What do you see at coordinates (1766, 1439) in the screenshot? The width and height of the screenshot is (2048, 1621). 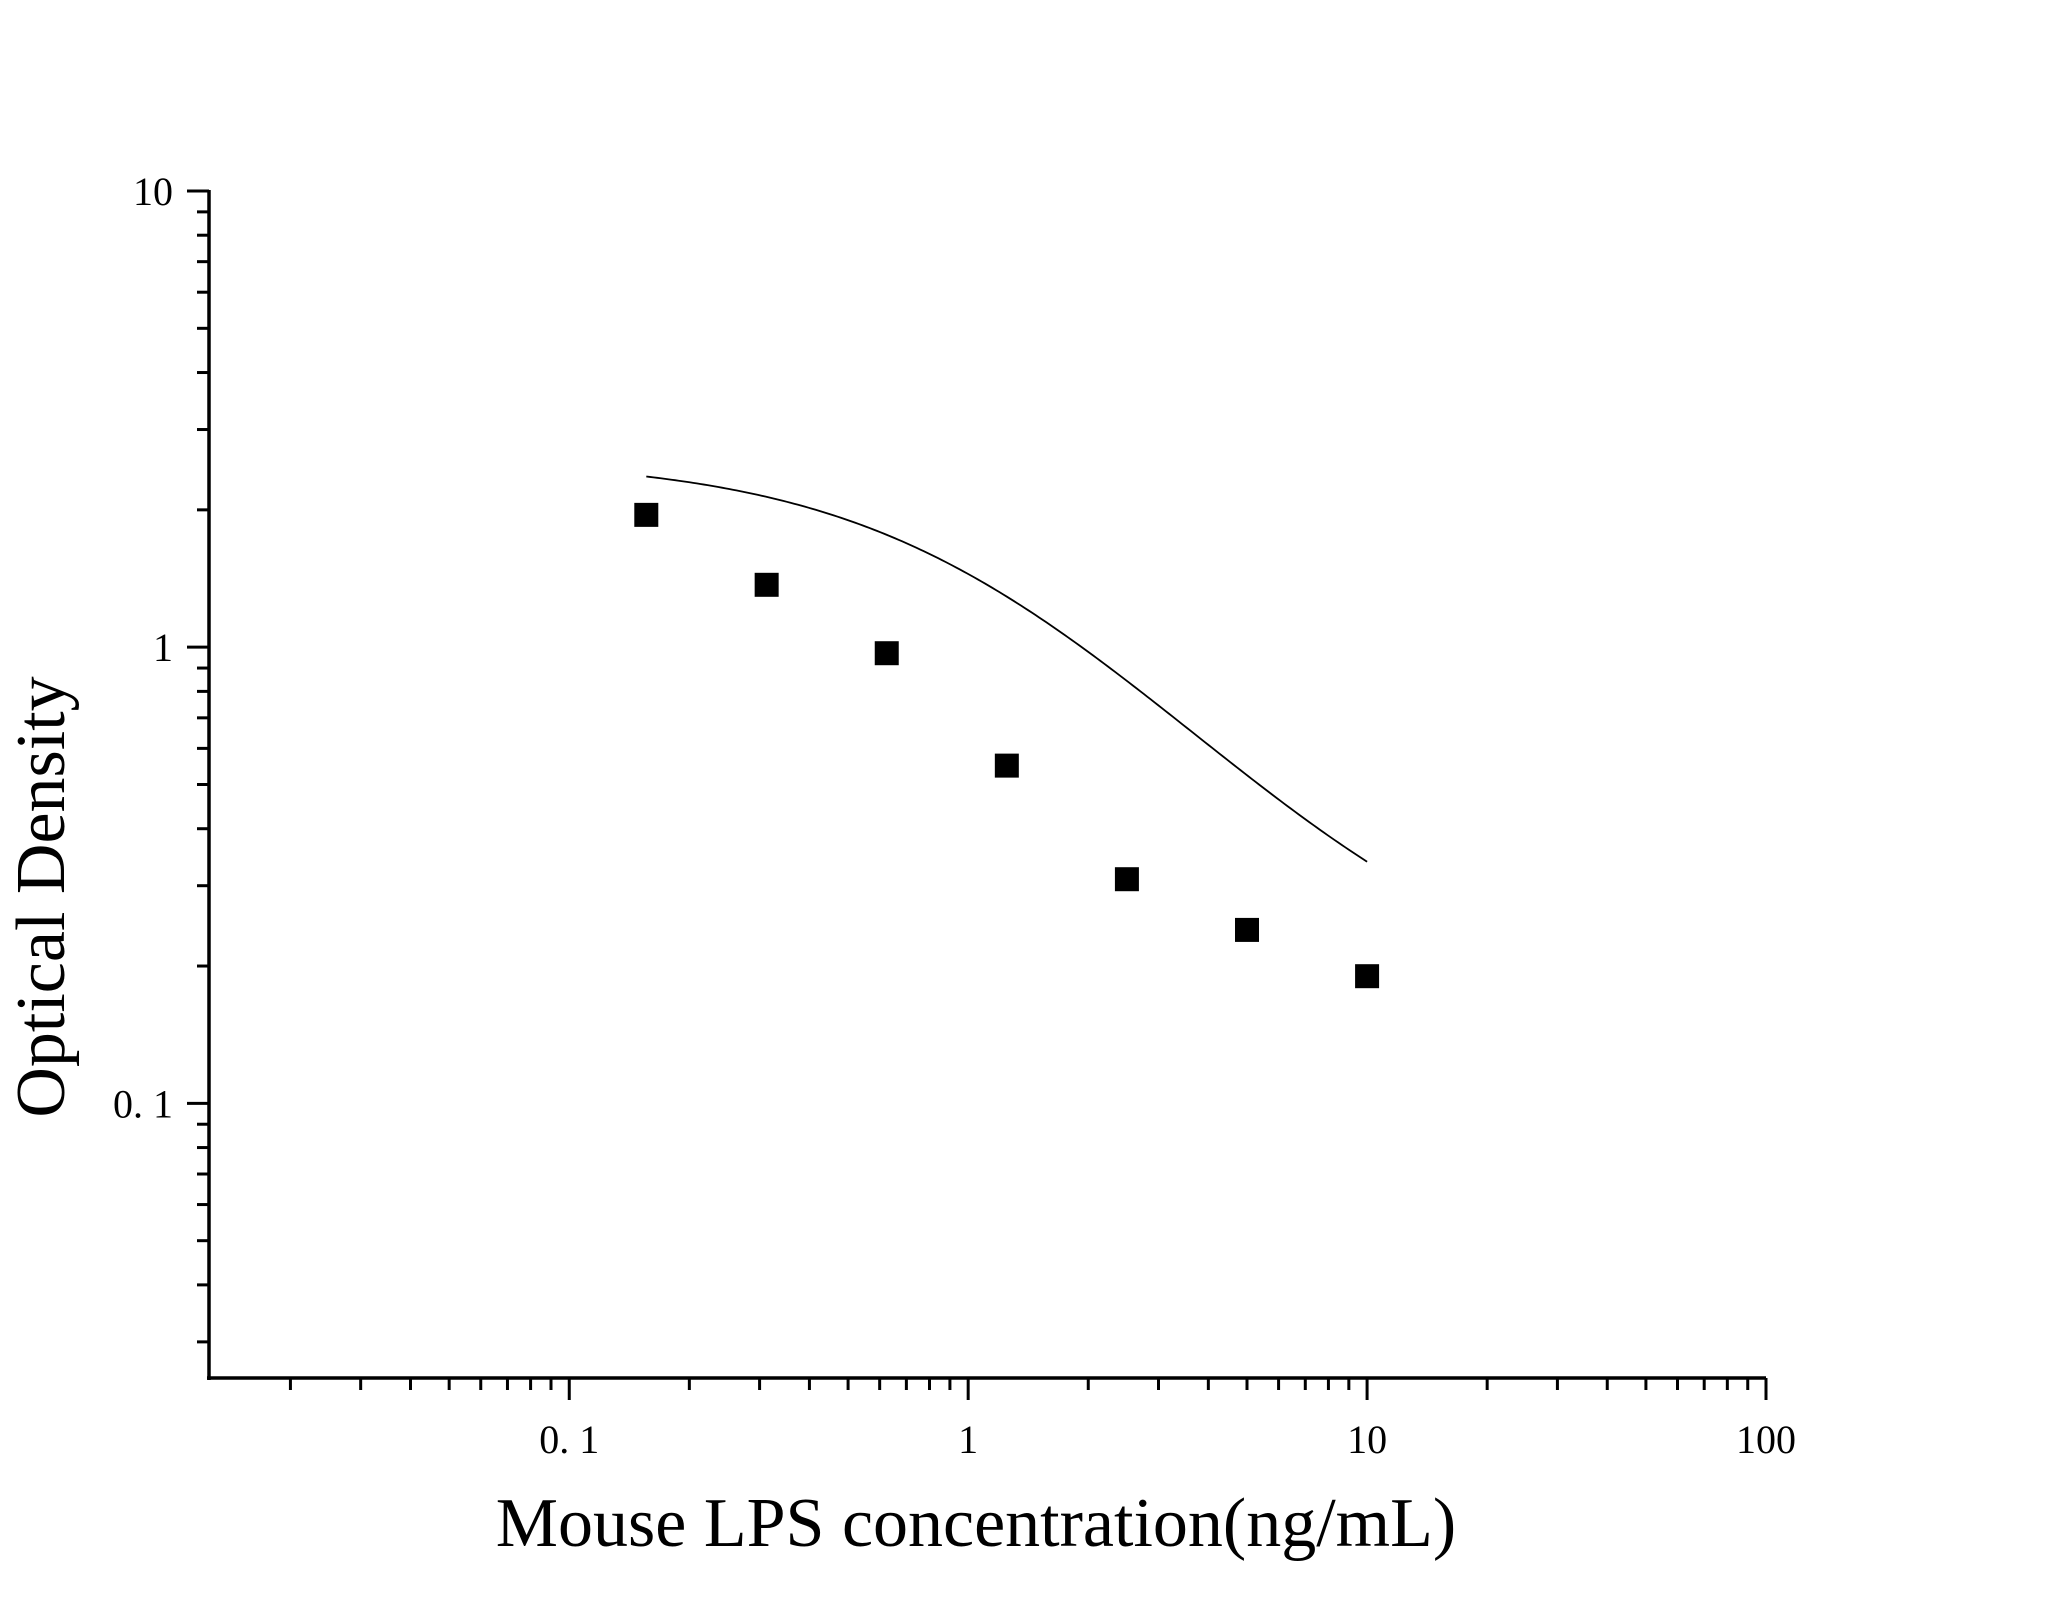 I see `x-tick-label: 100` at bounding box center [1766, 1439].